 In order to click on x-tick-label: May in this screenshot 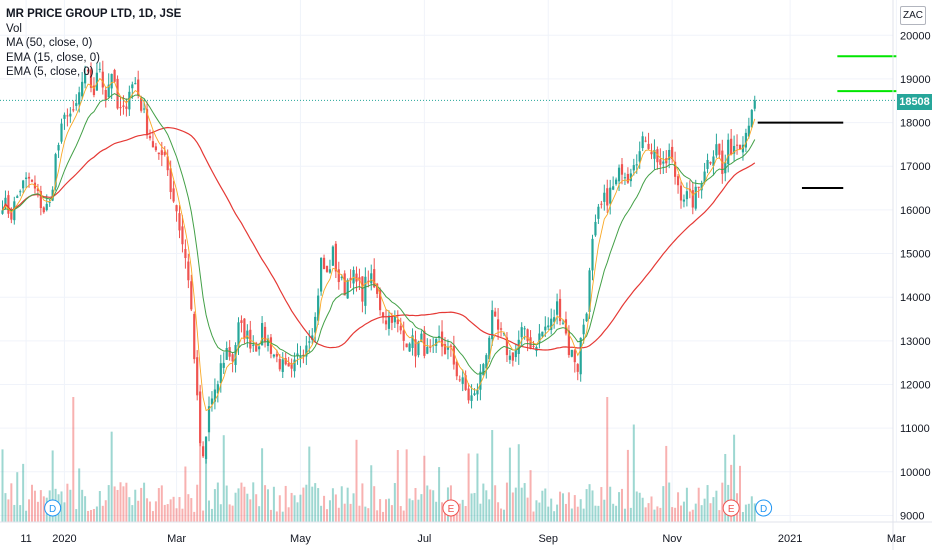, I will do `click(300, 539)`.